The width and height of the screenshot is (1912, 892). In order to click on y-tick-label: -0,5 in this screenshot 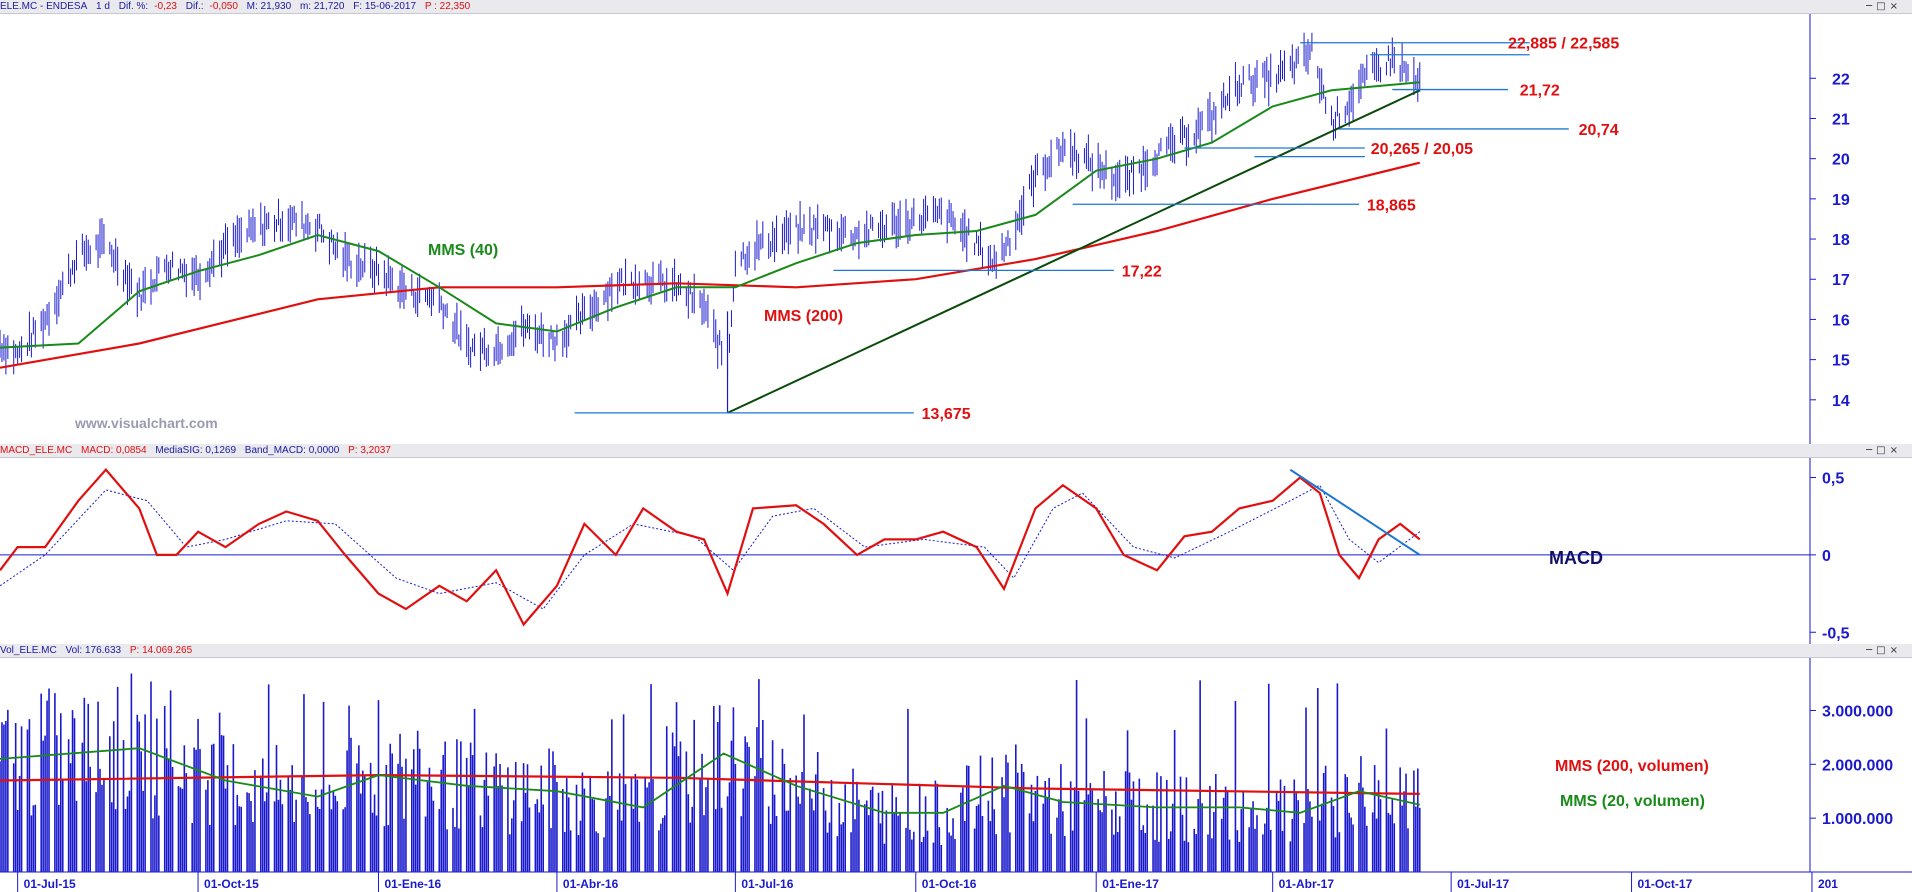, I will do `click(1836, 633)`.